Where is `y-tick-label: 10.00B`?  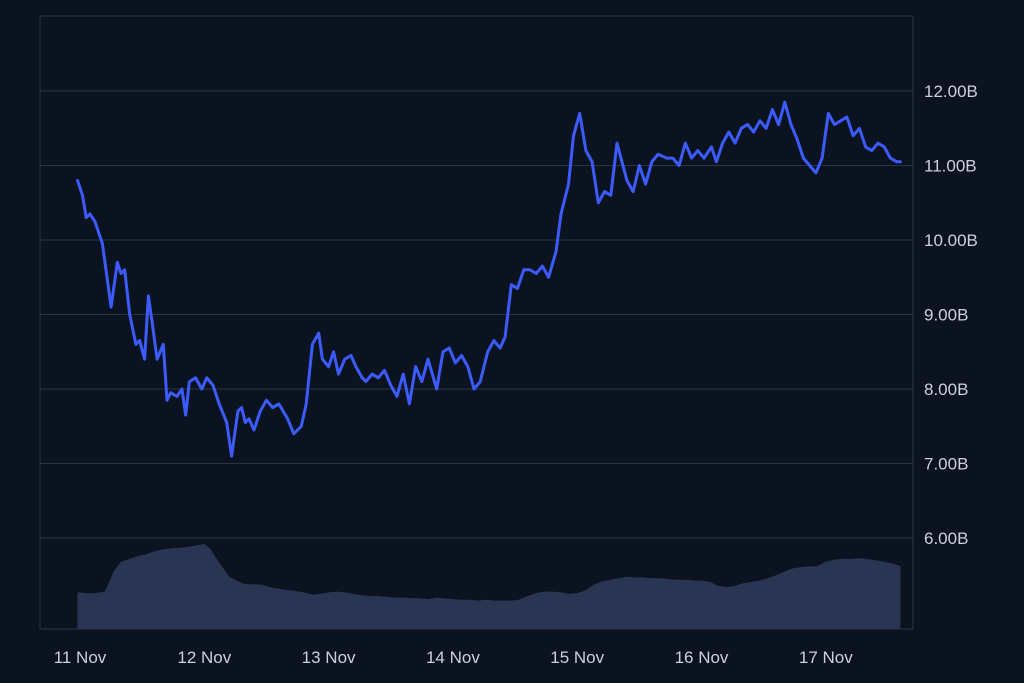 y-tick-label: 10.00B is located at coordinates (951, 240).